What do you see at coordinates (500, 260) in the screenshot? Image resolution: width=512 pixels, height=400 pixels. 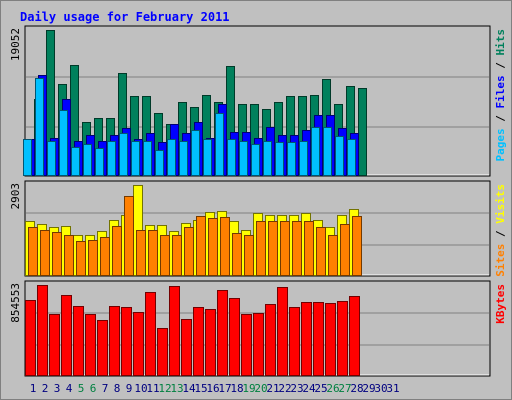 I see `legend-sites: Sites` at bounding box center [500, 260].